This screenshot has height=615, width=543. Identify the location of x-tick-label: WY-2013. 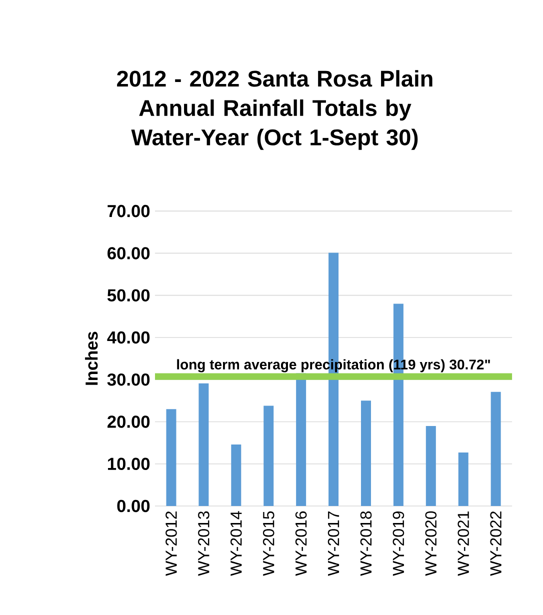
(204, 543).